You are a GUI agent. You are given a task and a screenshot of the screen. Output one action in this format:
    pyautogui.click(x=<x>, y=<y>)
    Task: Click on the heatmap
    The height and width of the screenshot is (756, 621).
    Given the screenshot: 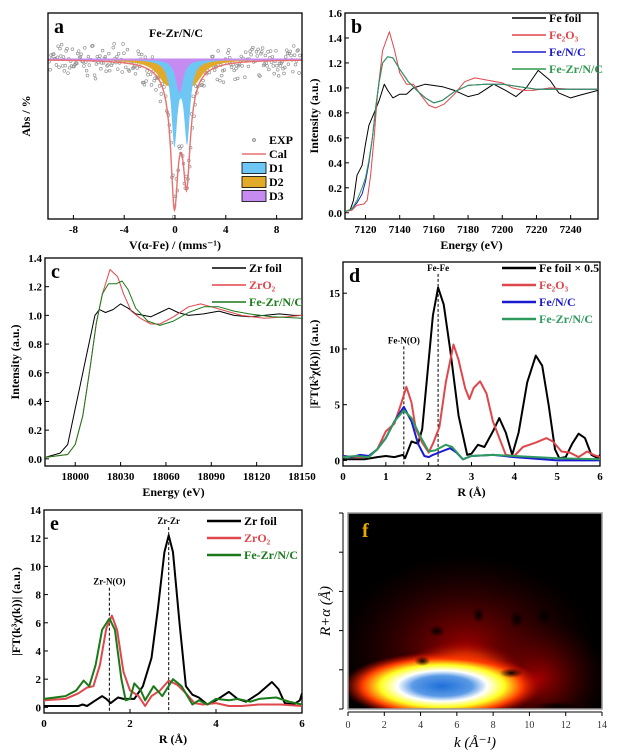 What is the action you would take?
    pyautogui.click(x=475, y=611)
    